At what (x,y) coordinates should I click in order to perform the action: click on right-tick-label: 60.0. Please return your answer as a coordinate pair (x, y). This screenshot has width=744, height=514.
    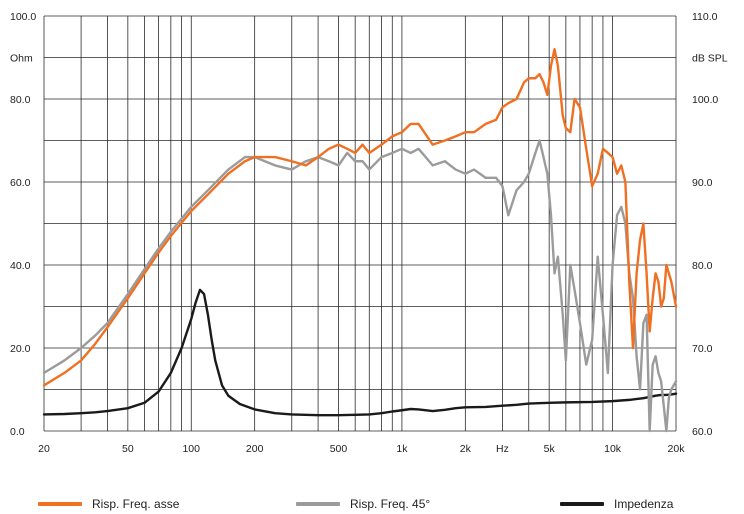
    Looking at the image, I should click on (702, 432).